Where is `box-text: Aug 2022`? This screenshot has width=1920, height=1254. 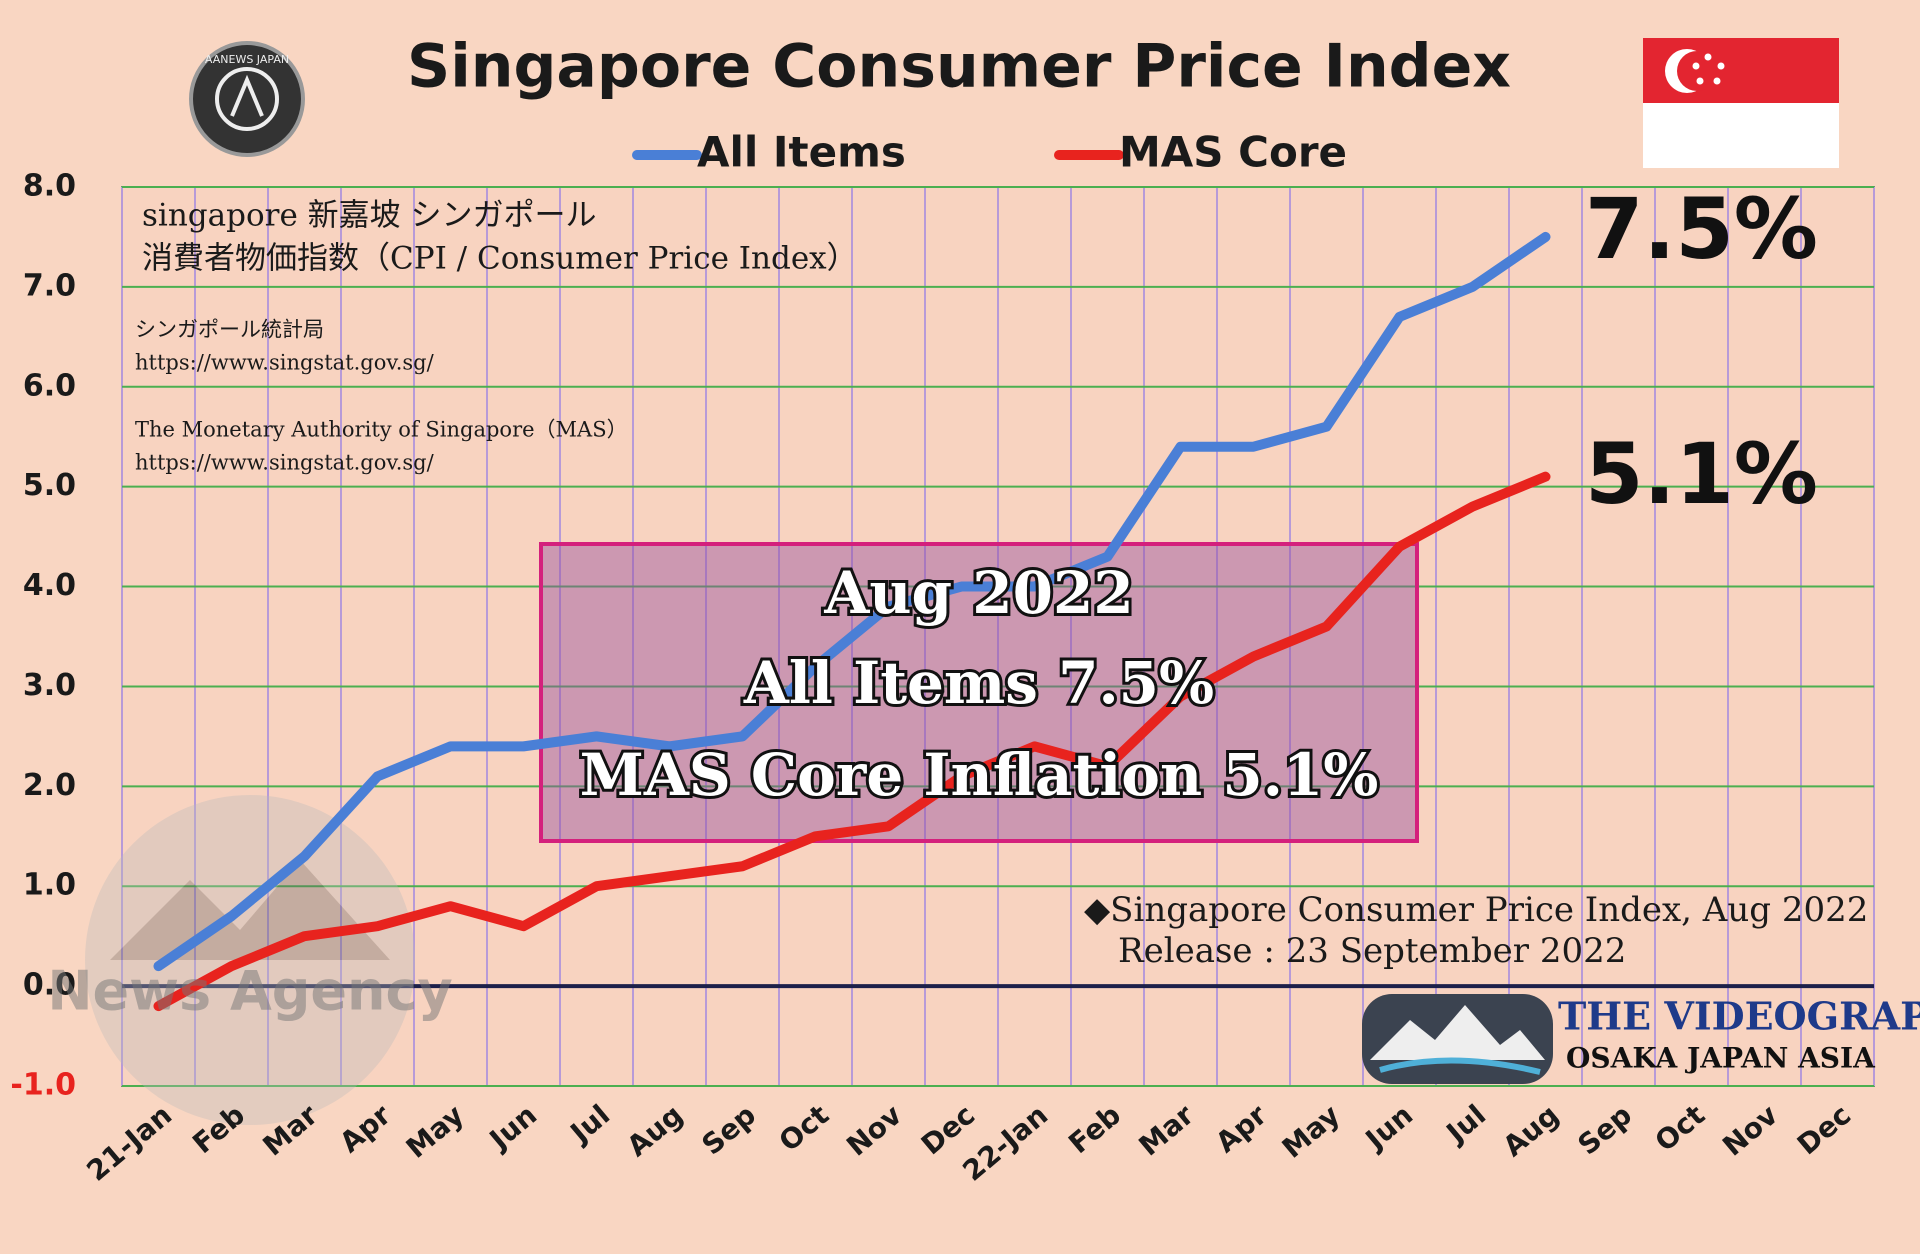
box-text: Aug 2022 is located at coordinates (978, 593).